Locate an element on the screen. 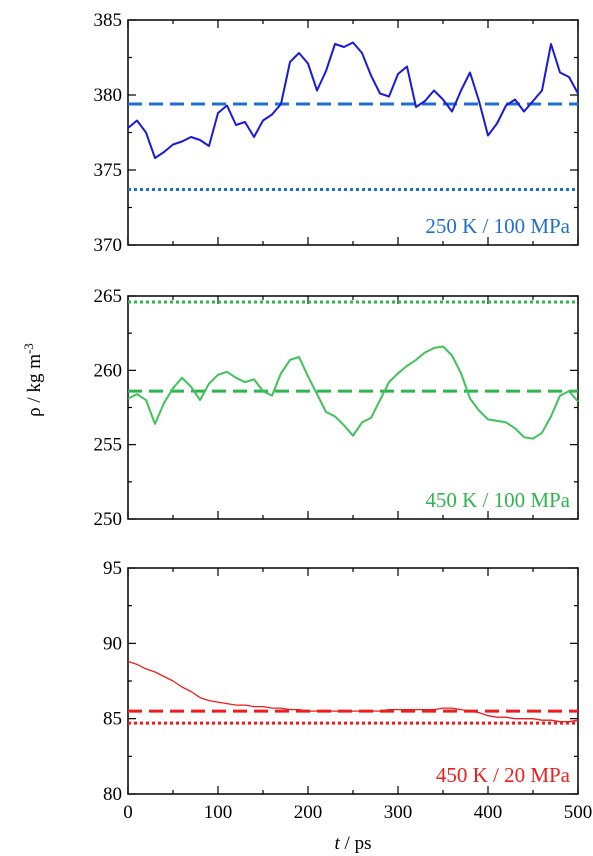  y-axis-title-main: ρ / kg m is located at coordinates (34, 385).